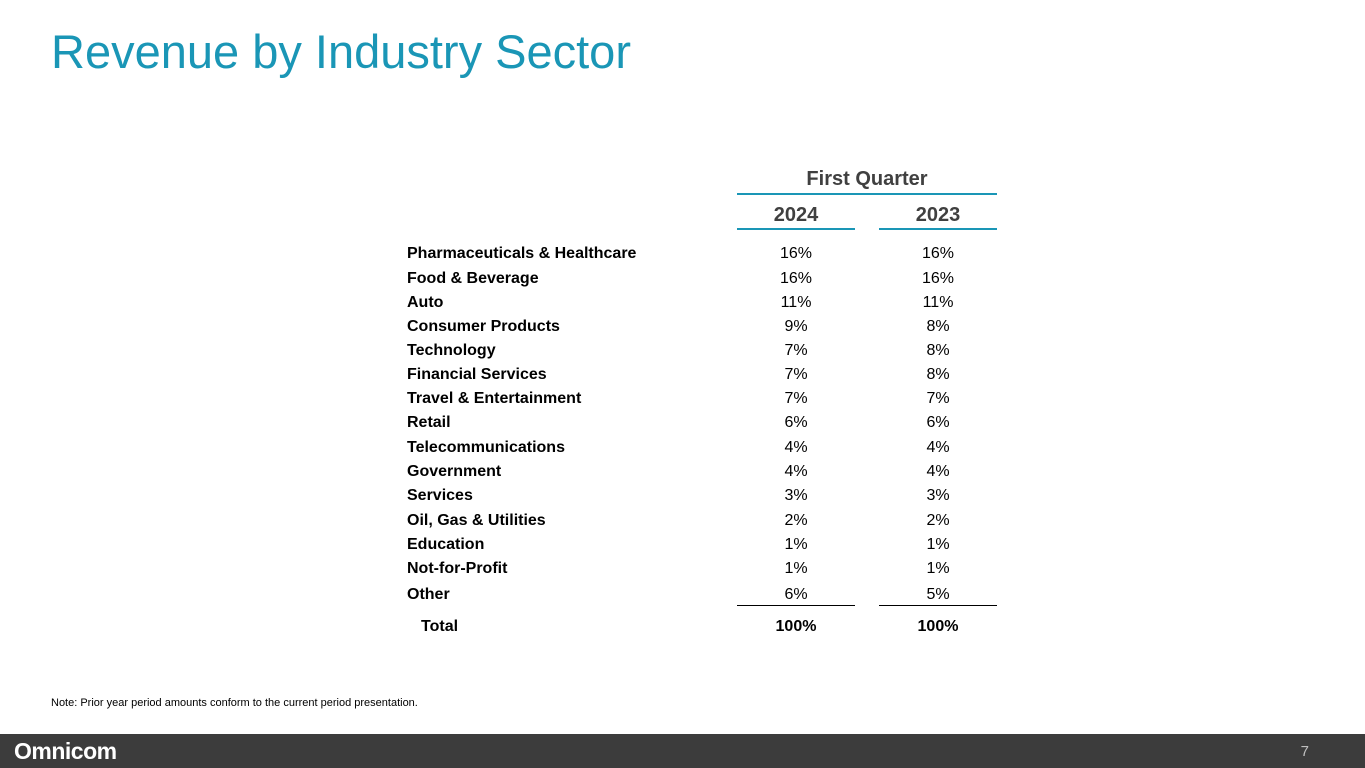 This screenshot has height=768, width=1365. What do you see at coordinates (522, 253) in the screenshot?
I see `row-label: Pharmaceuticals & Healthcare` at bounding box center [522, 253].